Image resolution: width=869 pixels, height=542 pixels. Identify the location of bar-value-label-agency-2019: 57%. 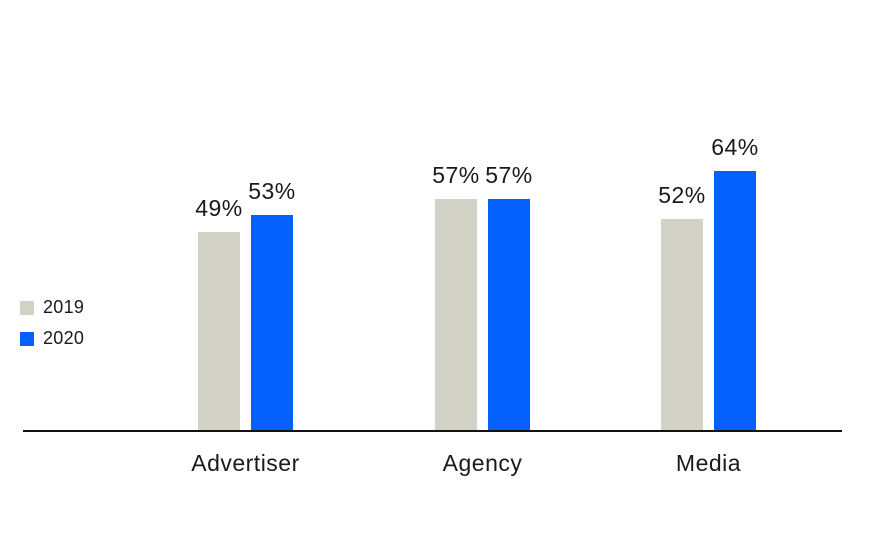
(456, 175).